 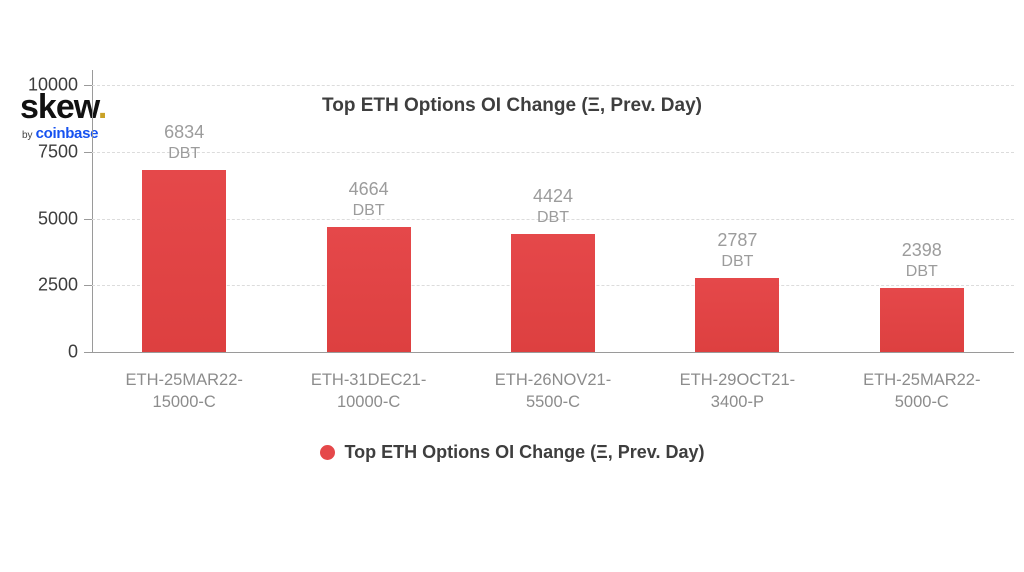 What do you see at coordinates (67, 133) in the screenshot?
I see `coinbase-wordmark: coinbase` at bounding box center [67, 133].